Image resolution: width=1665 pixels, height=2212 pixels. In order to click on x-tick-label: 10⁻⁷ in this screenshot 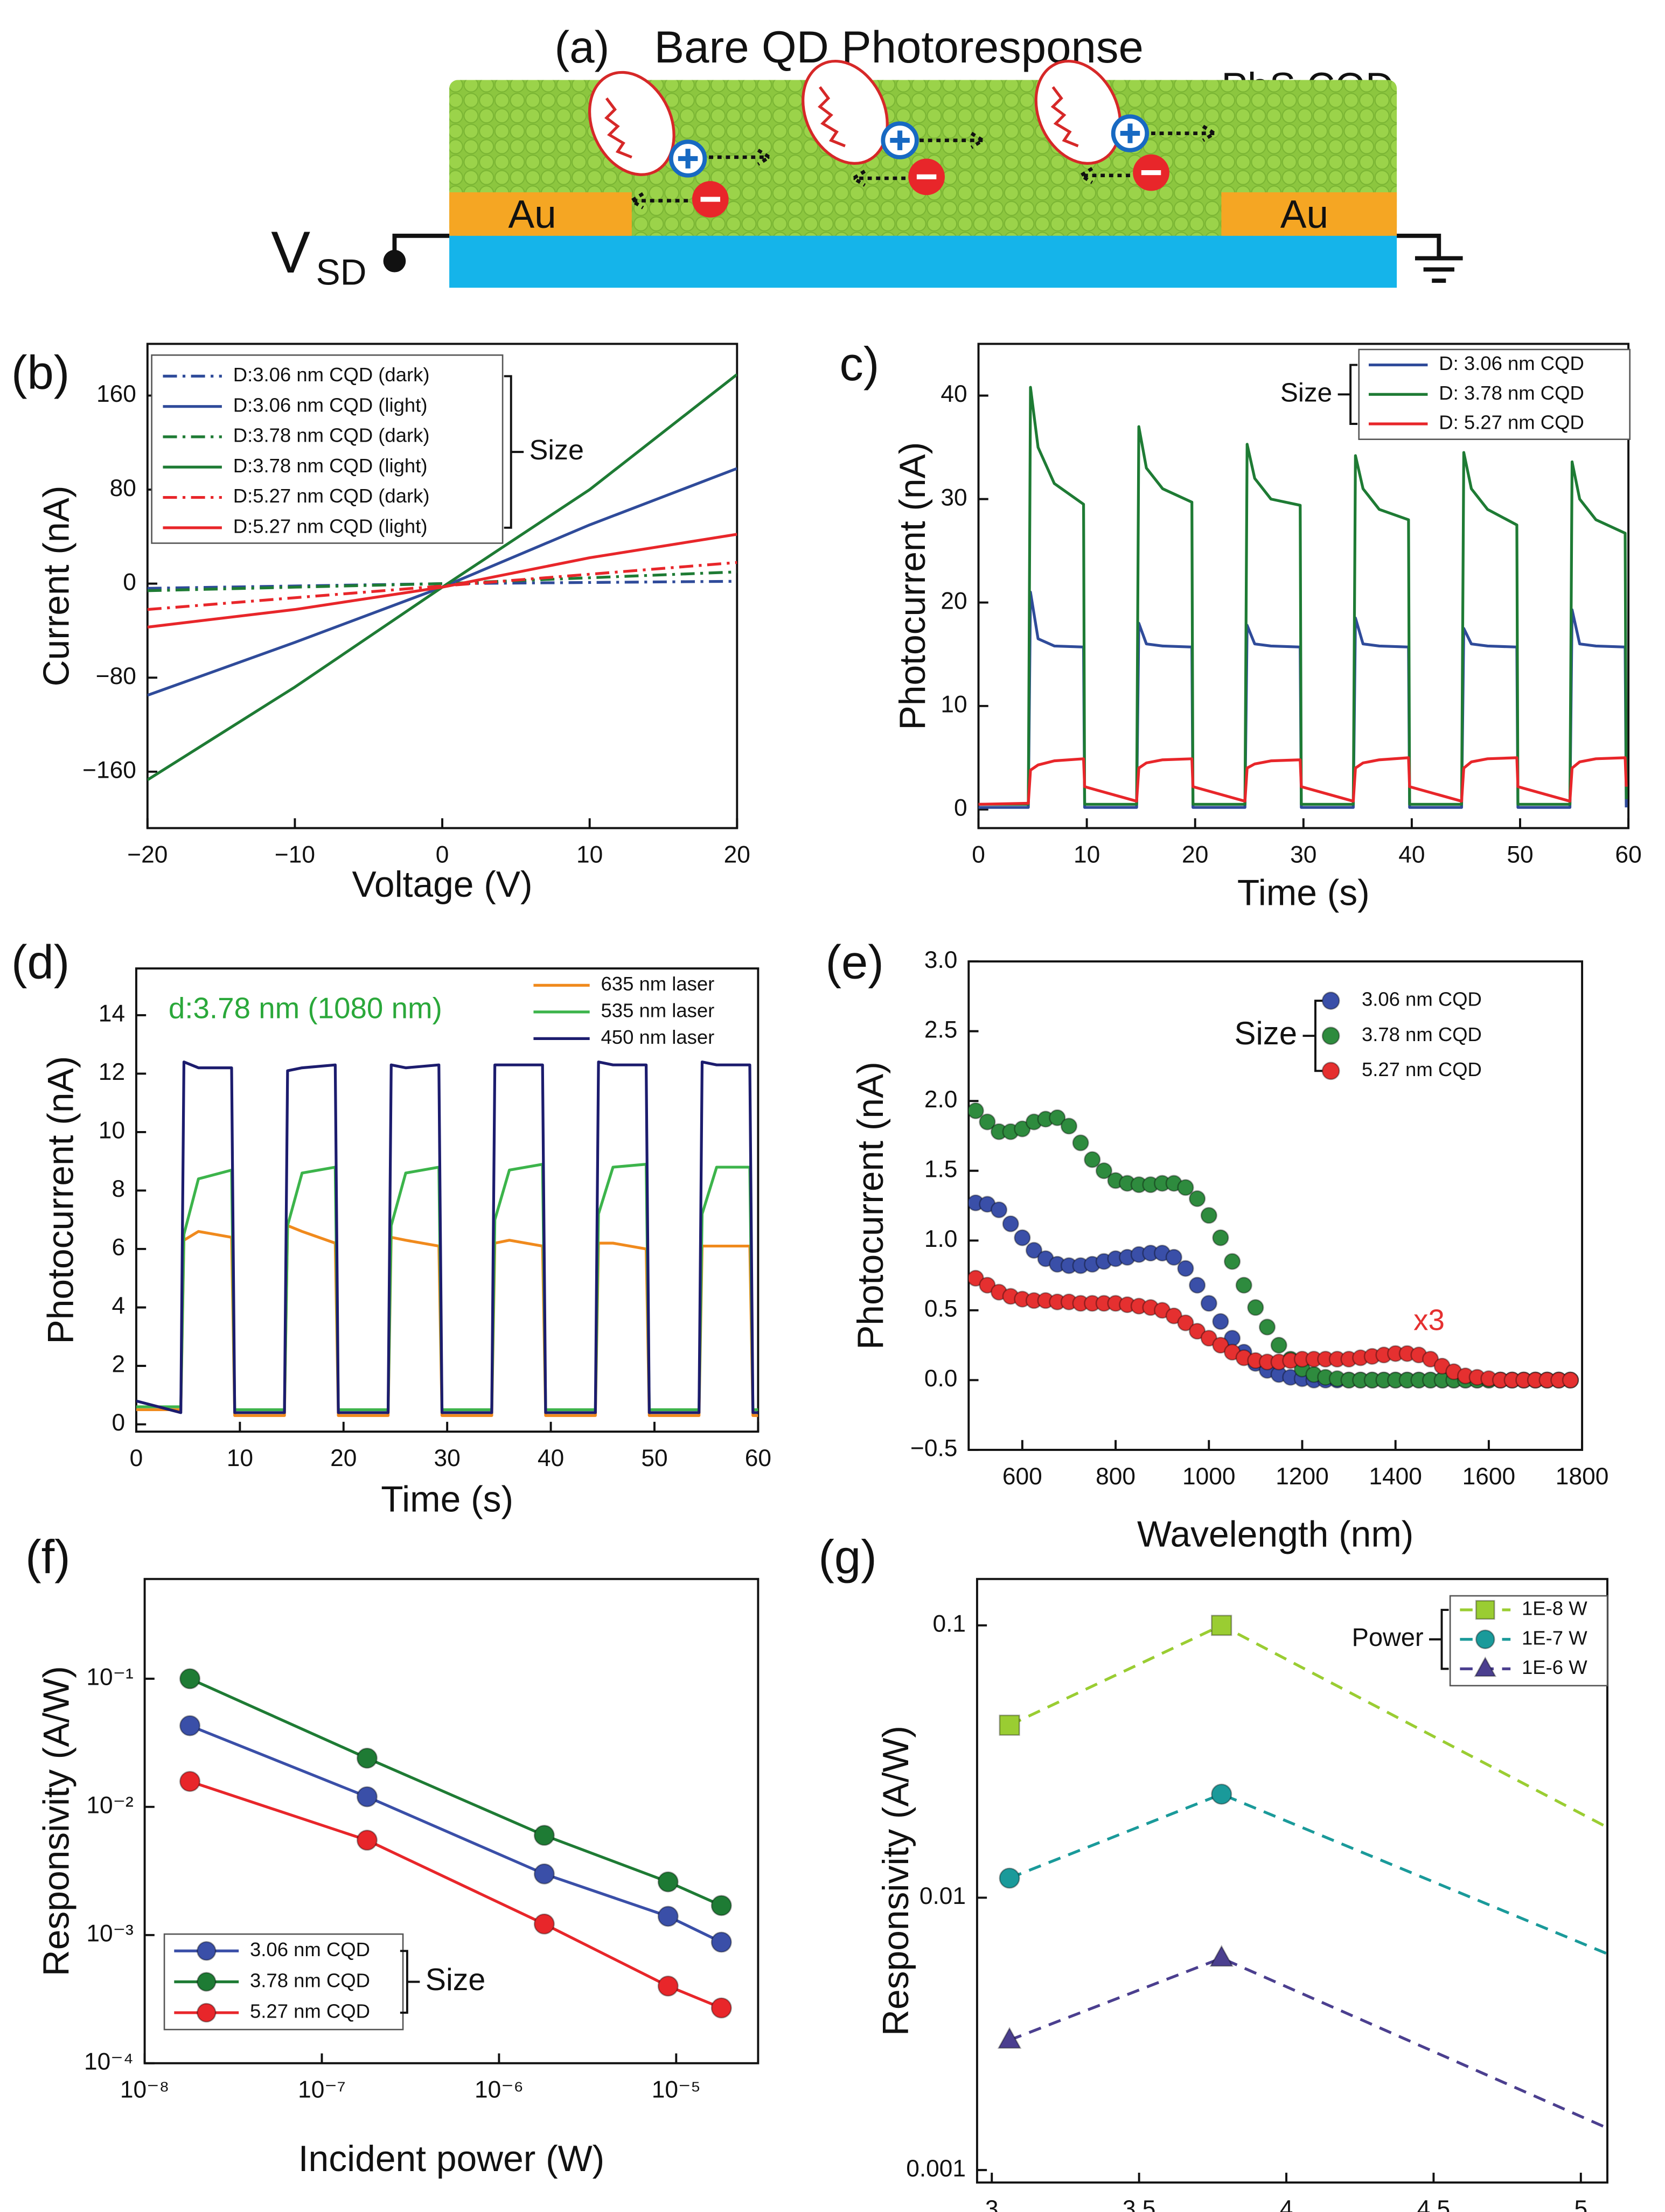, I will do `click(322, 2090)`.